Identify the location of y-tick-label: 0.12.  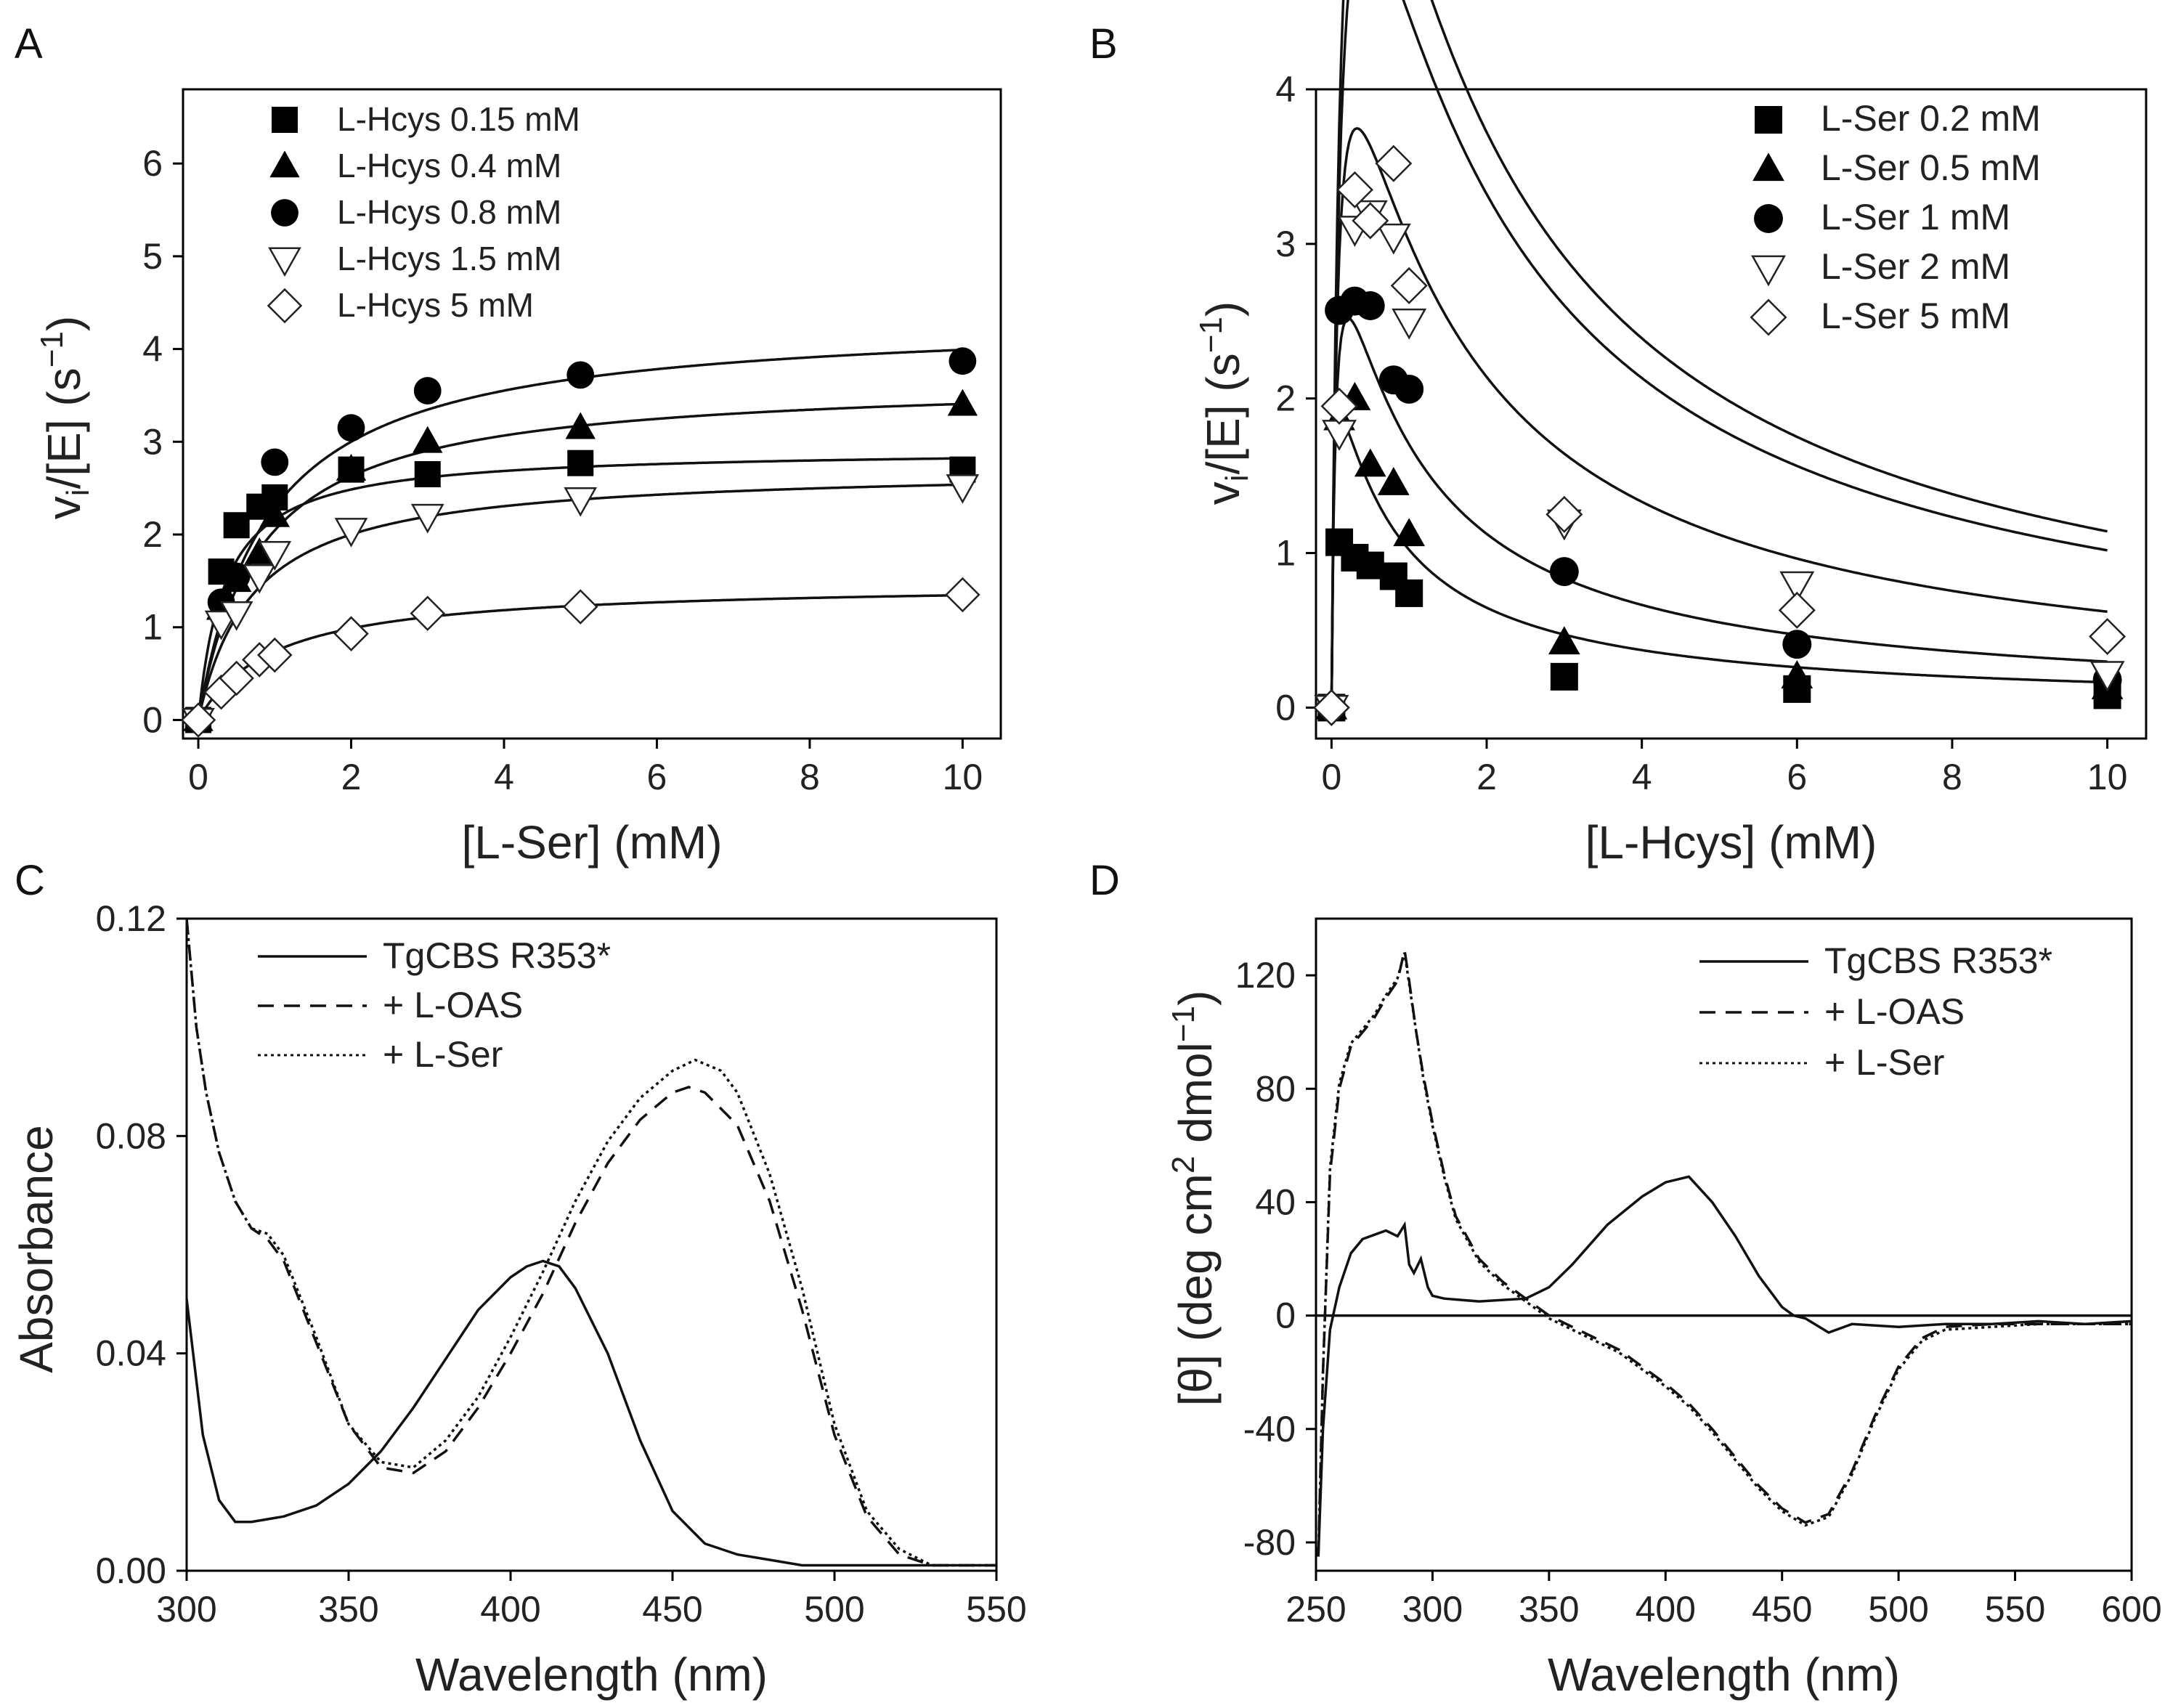
(131, 918).